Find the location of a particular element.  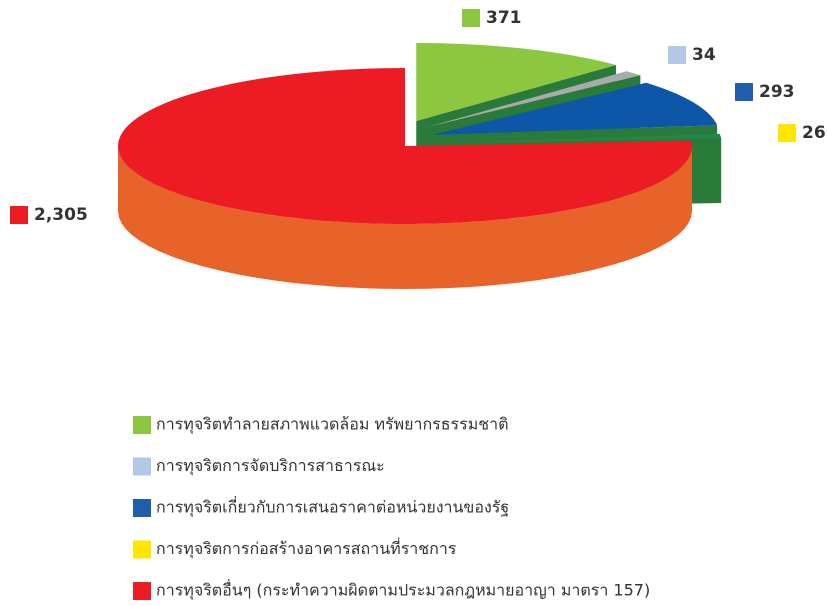

value-label: 371 is located at coordinates (504, 18).